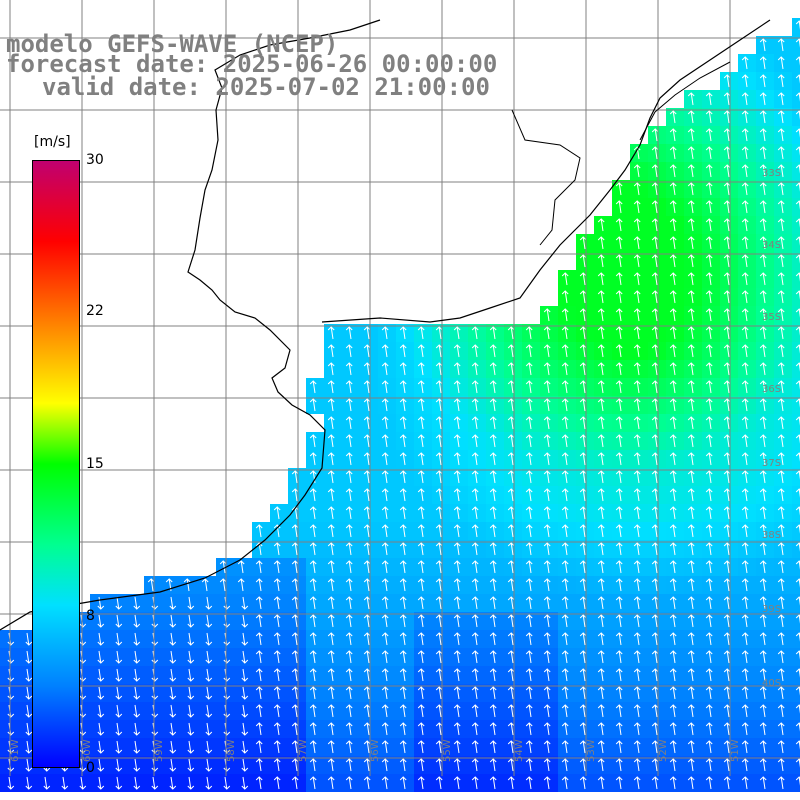  Describe the element at coordinates (52, 142) in the screenshot. I see `colorbar-unit: [m/s]` at that location.